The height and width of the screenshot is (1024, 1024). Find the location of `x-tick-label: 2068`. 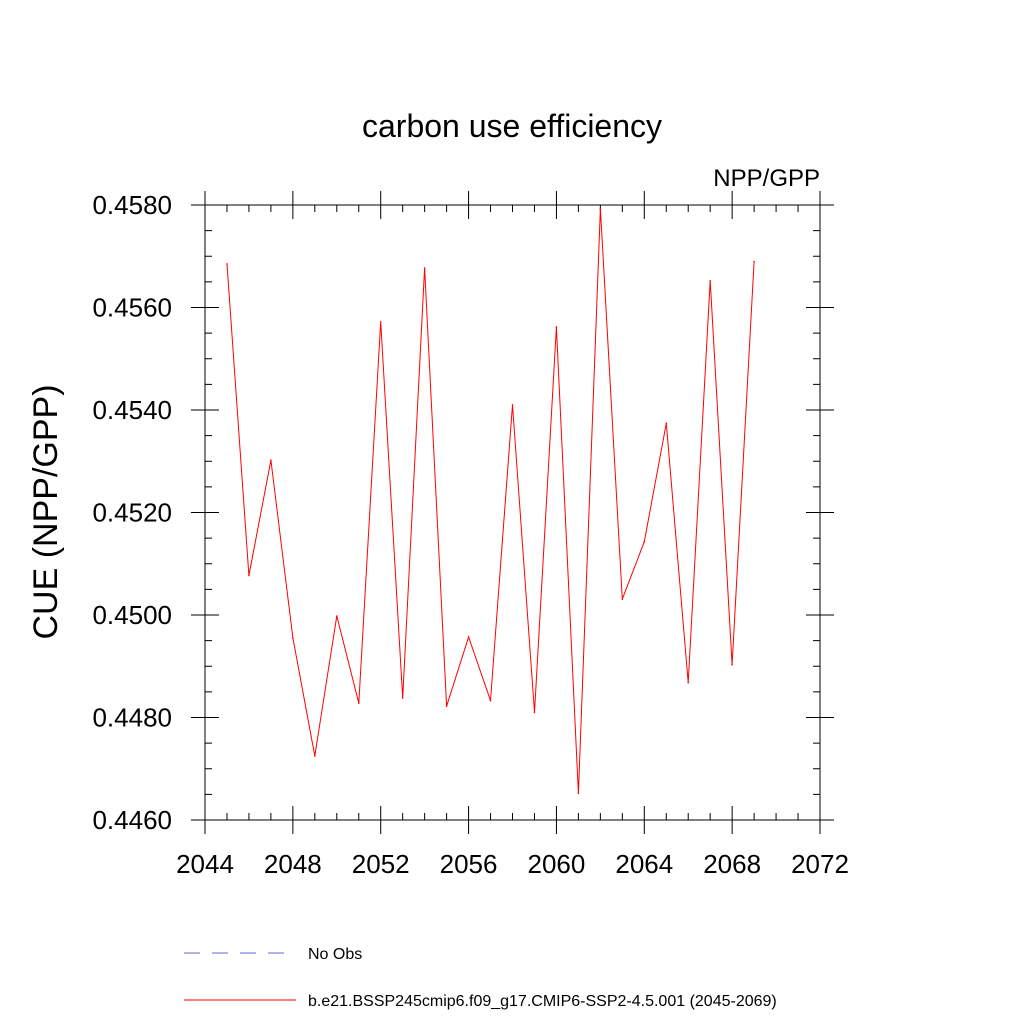

x-tick-label: 2068 is located at coordinates (732, 864).